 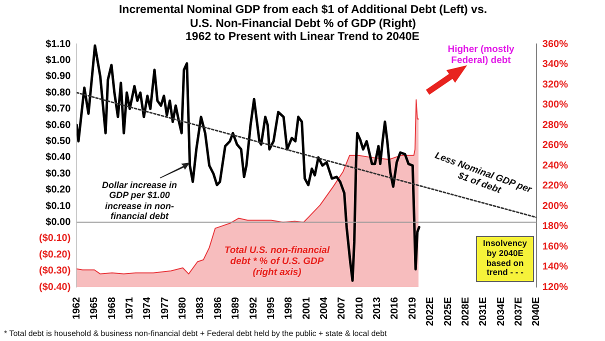 What do you see at coordinates (555, 64) in the screenshot?
I see `y2-tick-label: 340%` at bounding box center [555, 64].